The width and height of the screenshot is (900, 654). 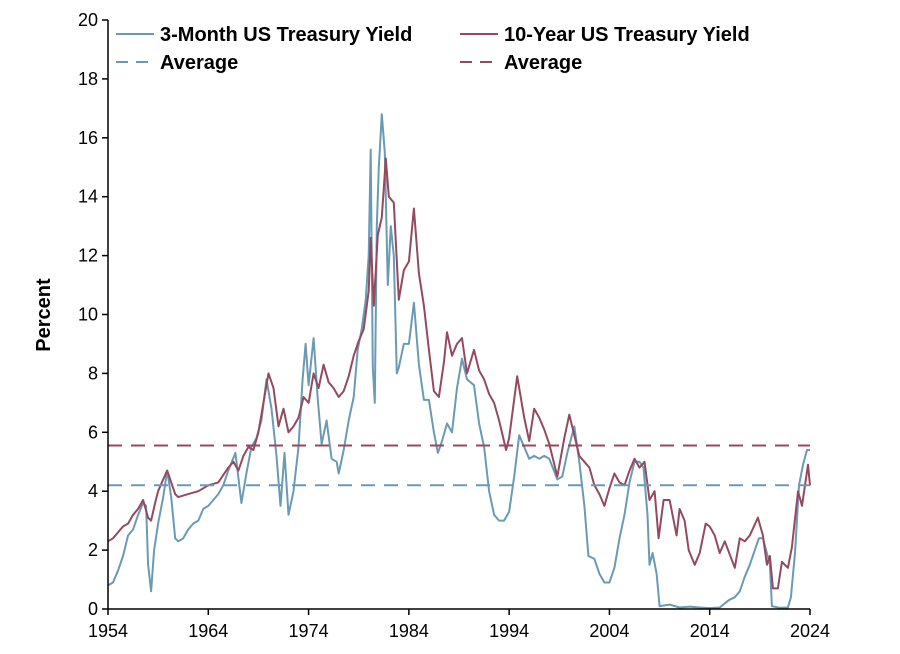 I want to click on legend-label-2: Average, so click(x=199, y=63).